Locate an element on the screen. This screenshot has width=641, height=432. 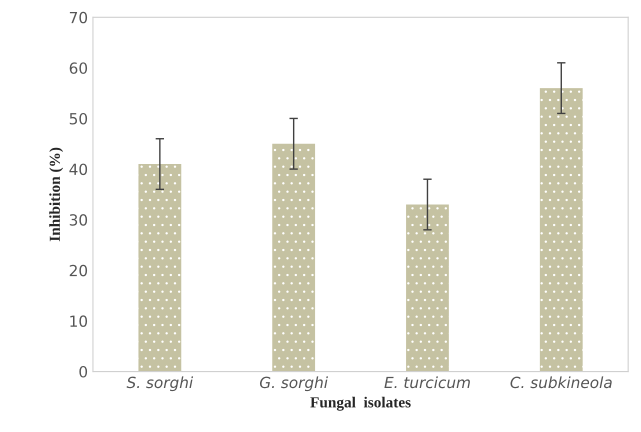
y-axis-title: Inhibition (%) is located at coordinates (56, 195).